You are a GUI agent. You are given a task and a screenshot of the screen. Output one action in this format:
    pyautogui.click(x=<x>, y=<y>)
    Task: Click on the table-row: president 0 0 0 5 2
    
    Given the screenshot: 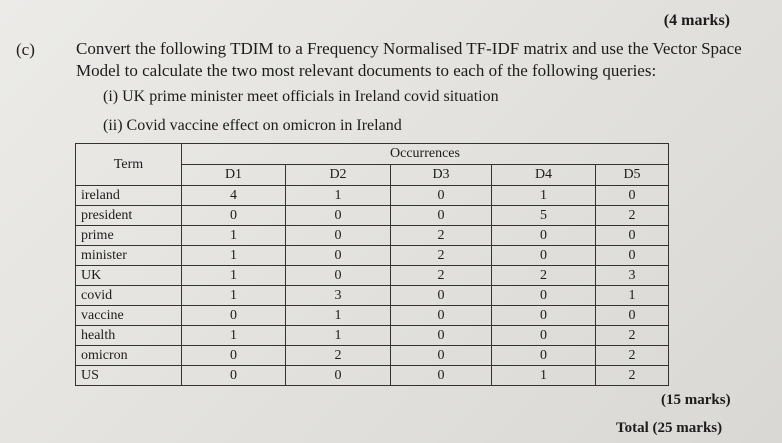 What is the action you would take?
    pyautogui.click(x=372, y=215)
    